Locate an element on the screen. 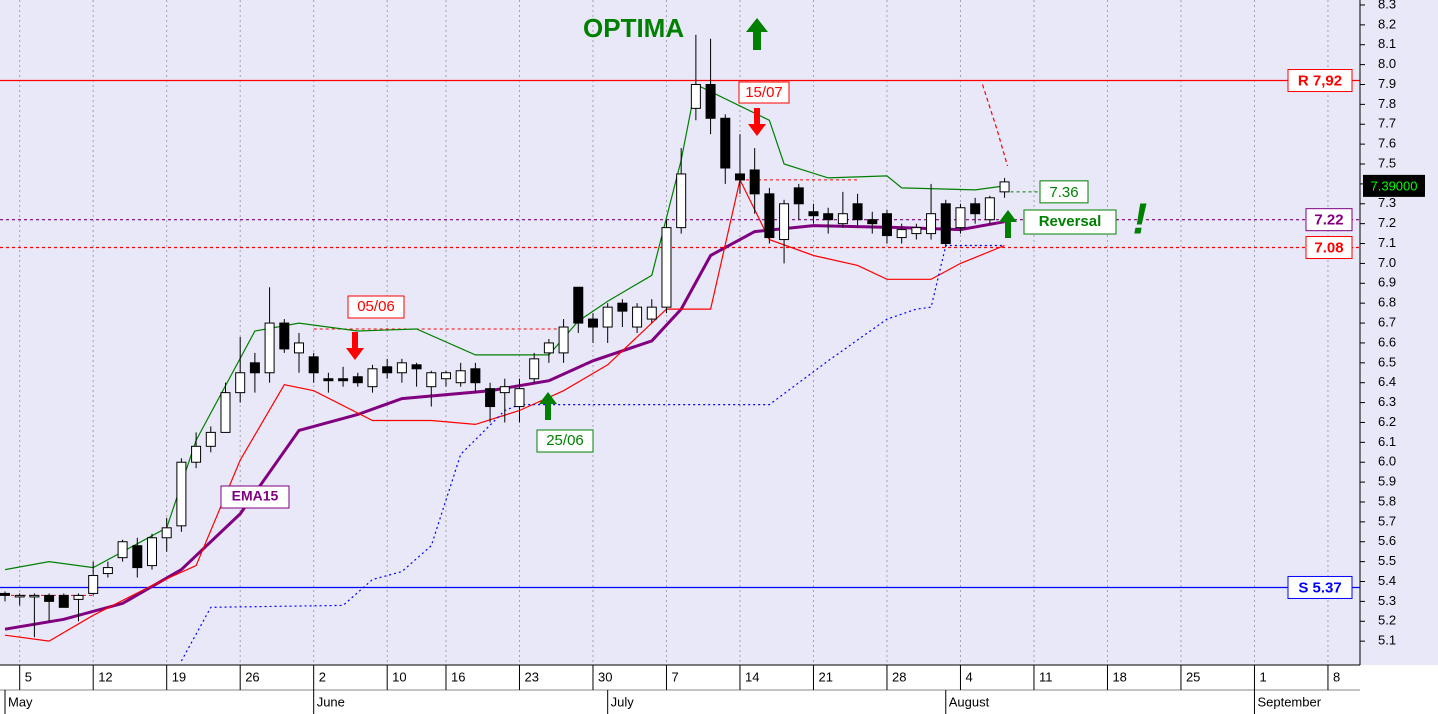 Image resolution: width=1438 pixels, height=714 pixels. x-tick-label: 25 is located at coordinates (1193, 676).